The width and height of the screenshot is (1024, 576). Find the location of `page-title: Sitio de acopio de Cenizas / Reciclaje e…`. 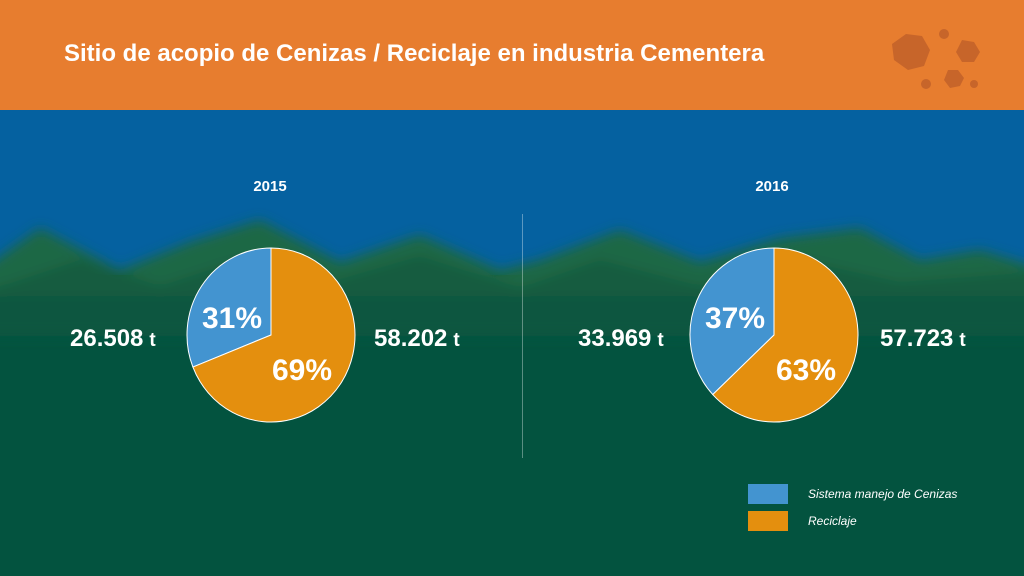

page-title: Sitio de acopio de Cenizas / Reciclaje e… is located at coordinates (414, 53).